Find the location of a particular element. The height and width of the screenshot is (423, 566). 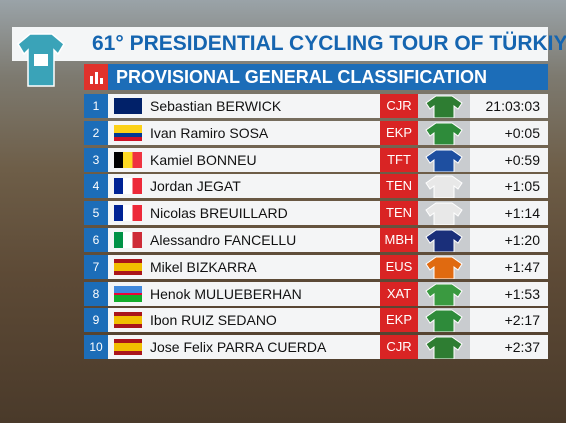

rider-name: Kamiel BONNEU is located at coordinates (244, 159).